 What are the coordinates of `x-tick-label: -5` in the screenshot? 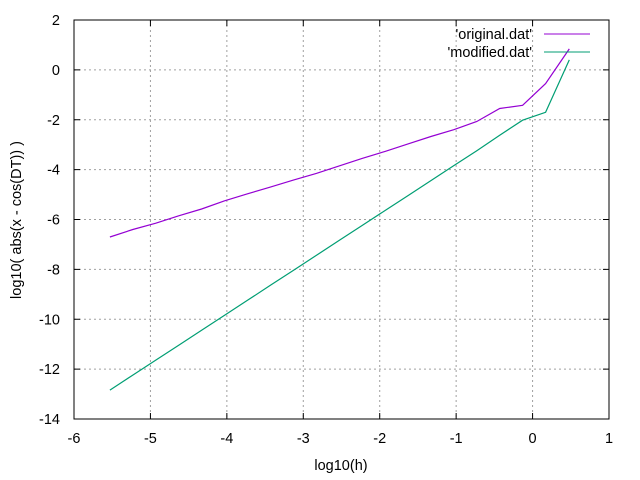 It's located at (150, 439).